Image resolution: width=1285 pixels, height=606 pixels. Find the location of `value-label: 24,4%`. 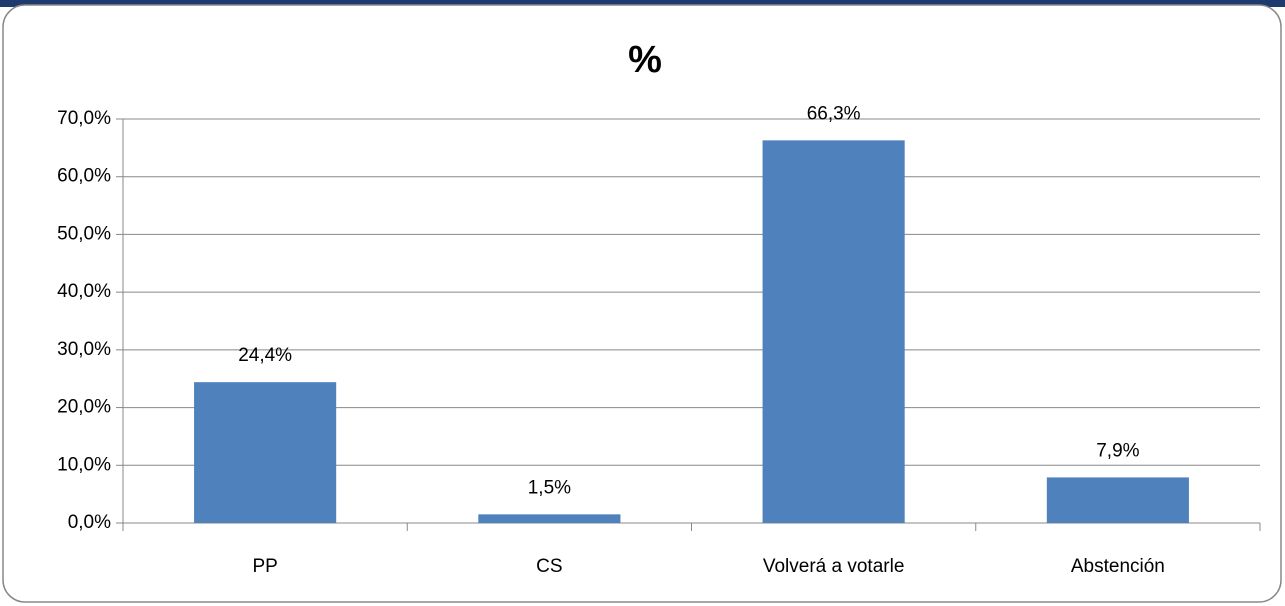

value-label: 24,4% is located at coordinates (265, 355).